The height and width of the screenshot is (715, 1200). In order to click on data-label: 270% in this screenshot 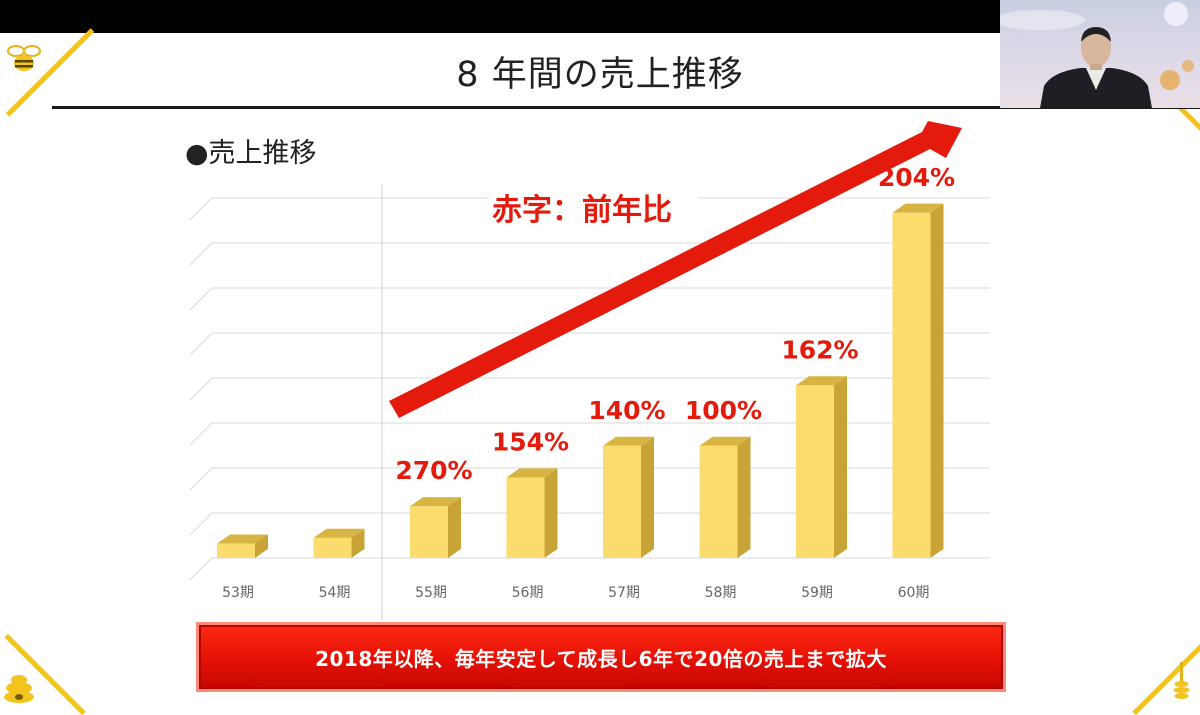, I will do `click(433, 470)`.